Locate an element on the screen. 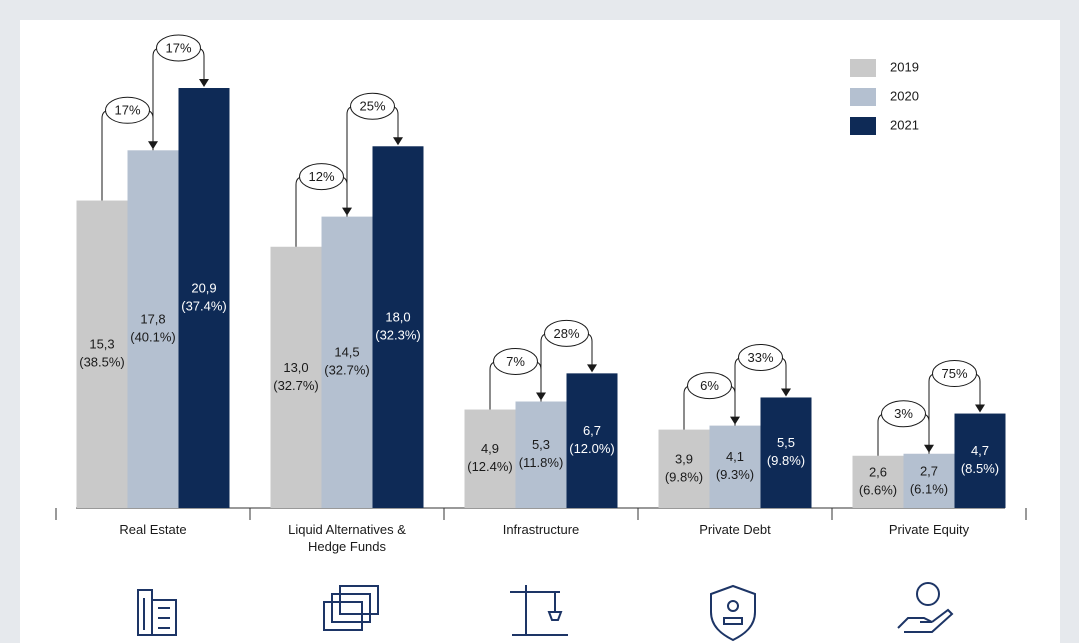 The width and height of the screenshot is (1079, 643). category-label: Private Equity is located at coordinates (929, 529).